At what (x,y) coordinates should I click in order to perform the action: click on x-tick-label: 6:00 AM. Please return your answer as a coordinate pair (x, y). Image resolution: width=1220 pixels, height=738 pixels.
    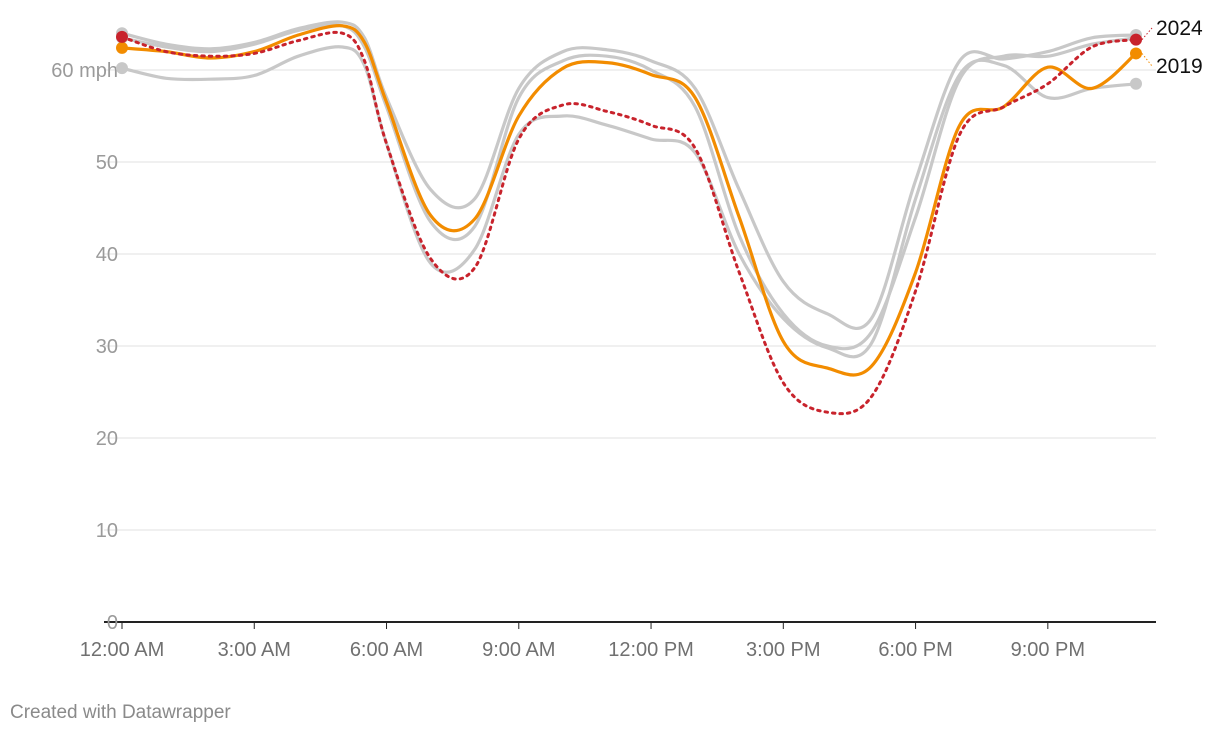
    Looking at the image, I should click on (386, 650).